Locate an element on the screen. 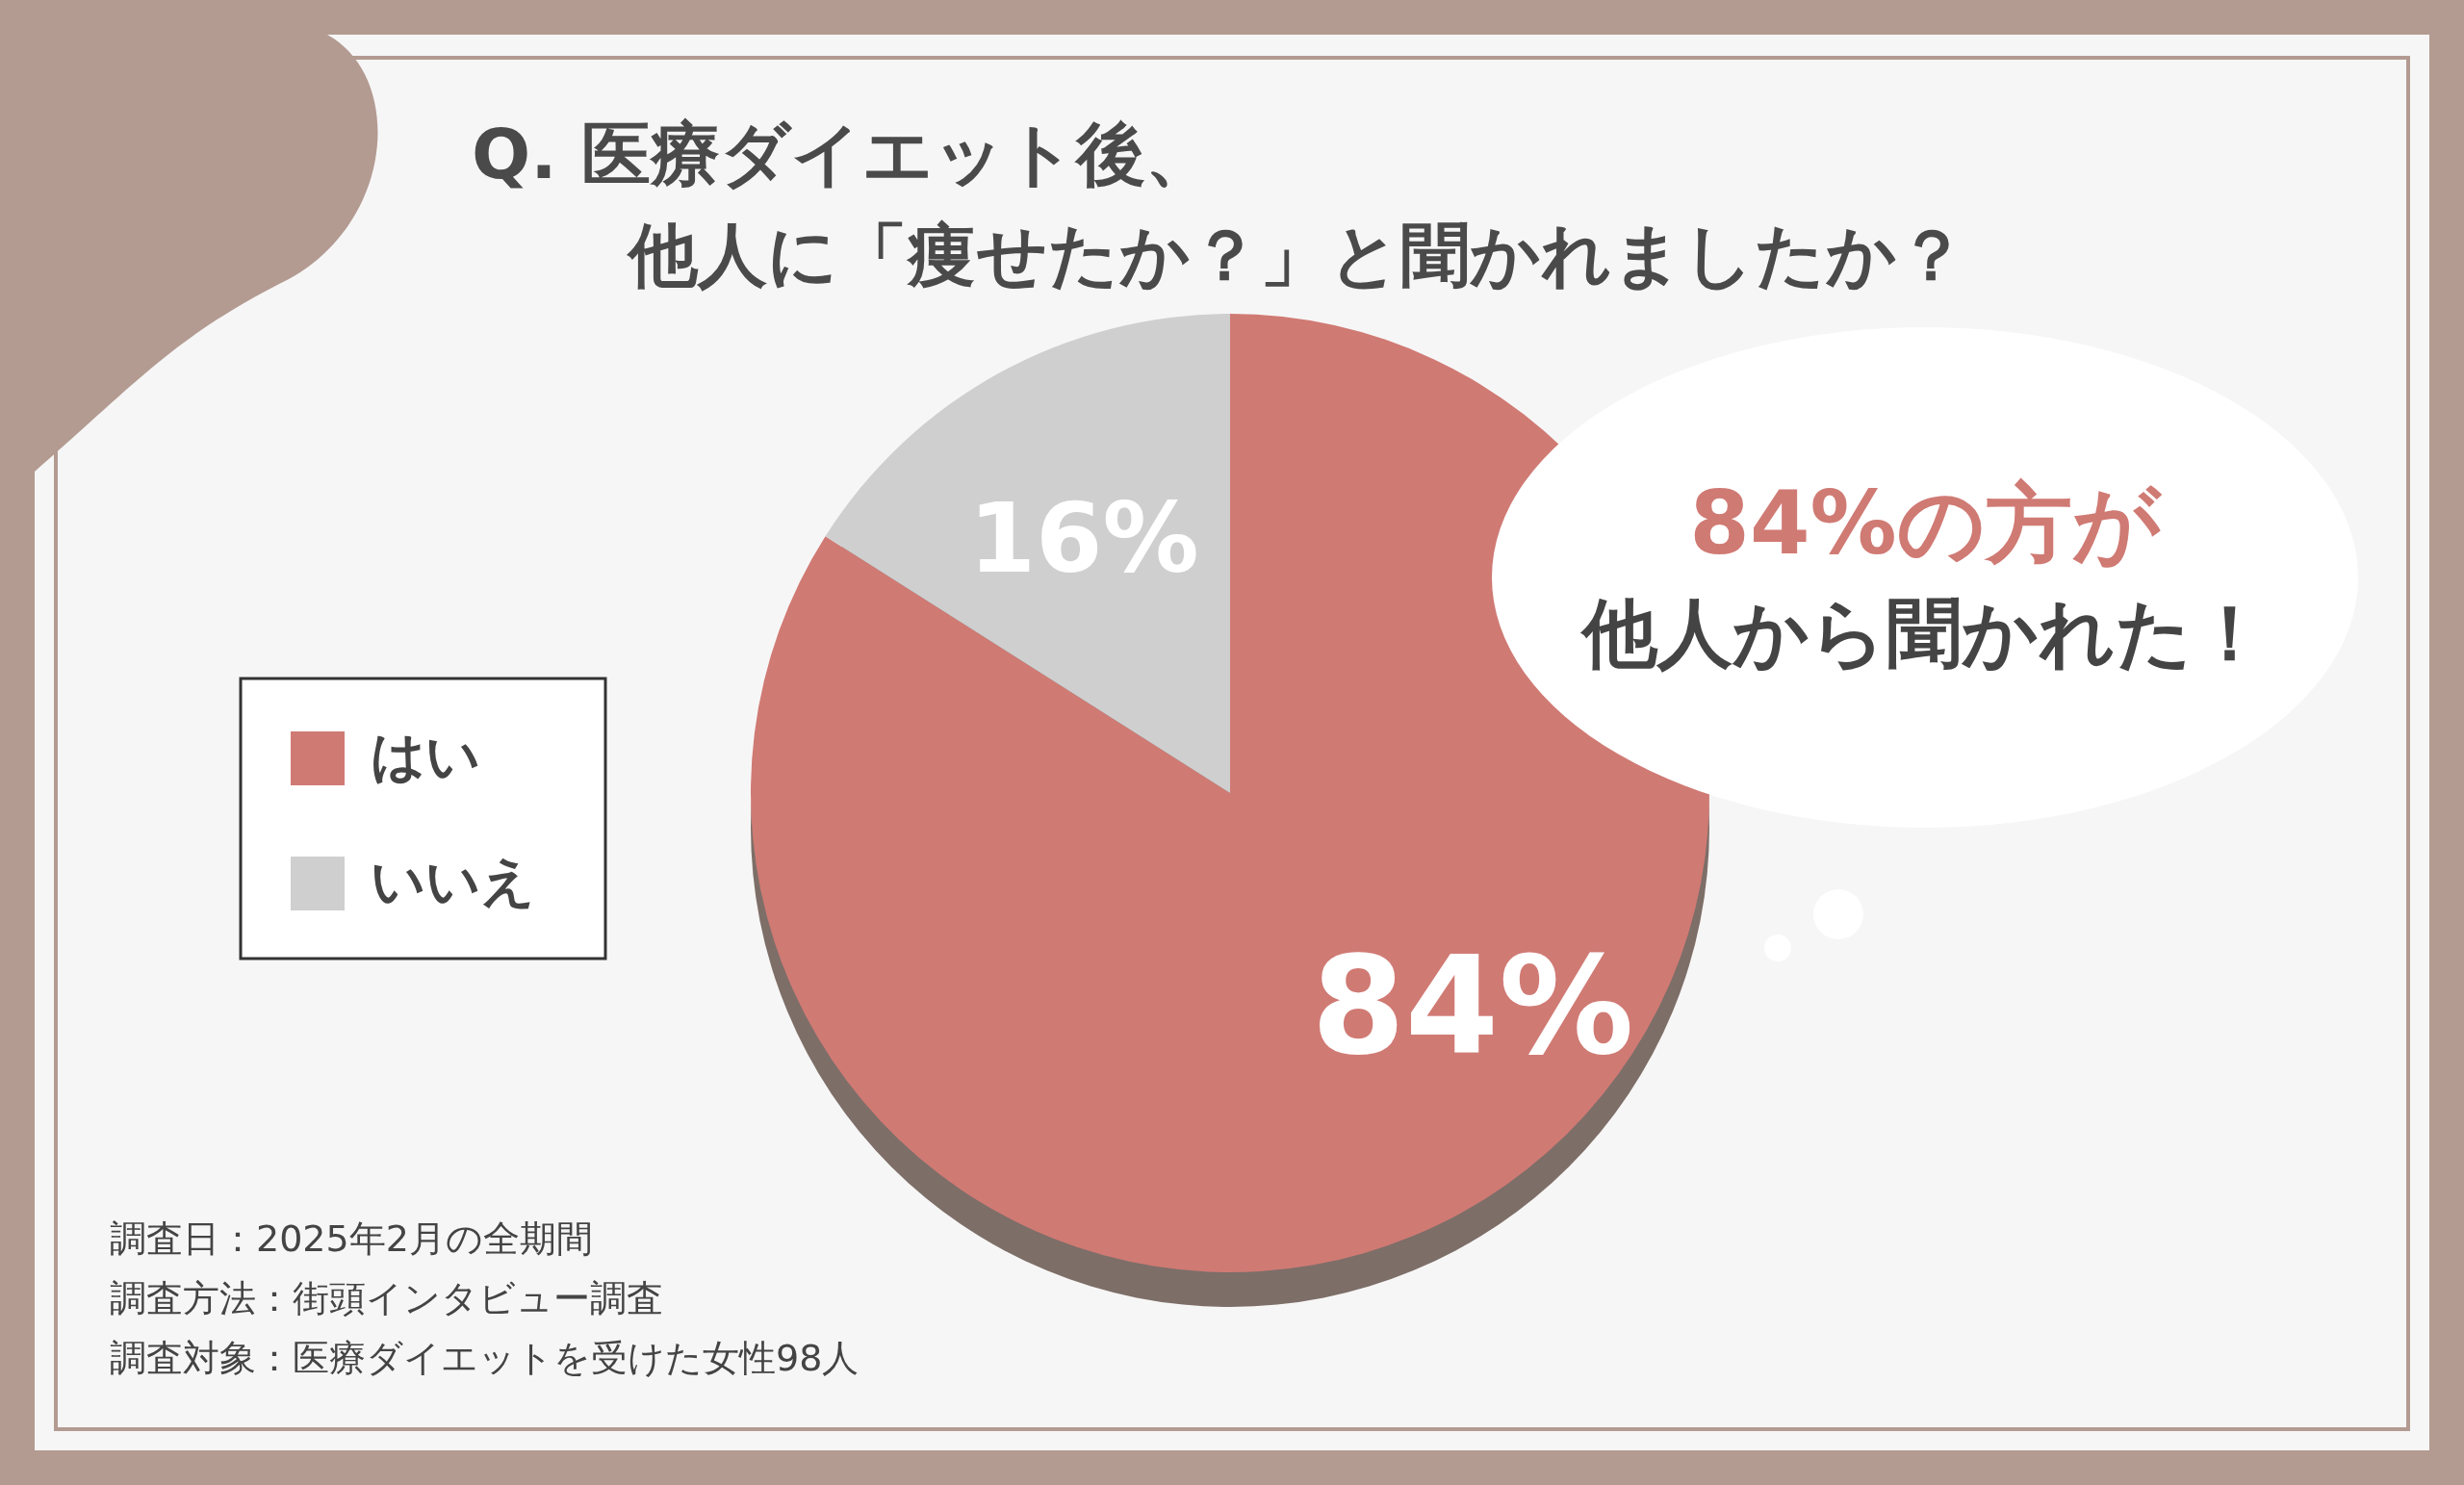 Image resolution: width=2464 pixels, height=1485 pixels. text: 調査日：2025年2月の全期間 is located at coordinates (351, 1238).